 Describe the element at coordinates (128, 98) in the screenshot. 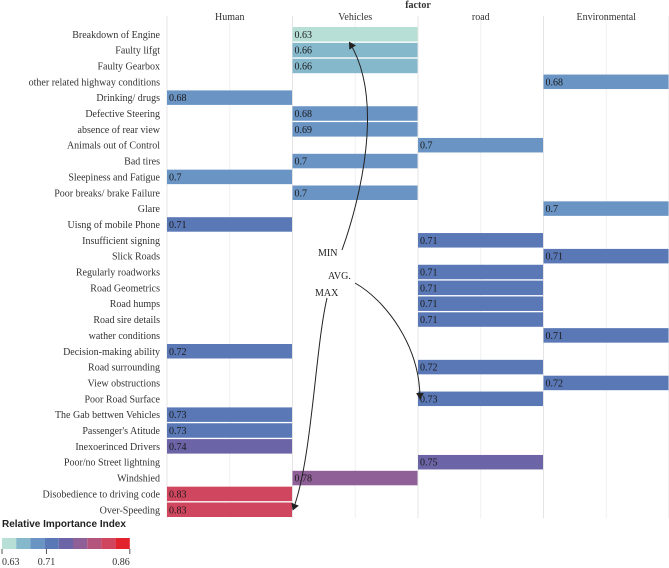

I see `row-label: Drinking/ drugs` at that location.